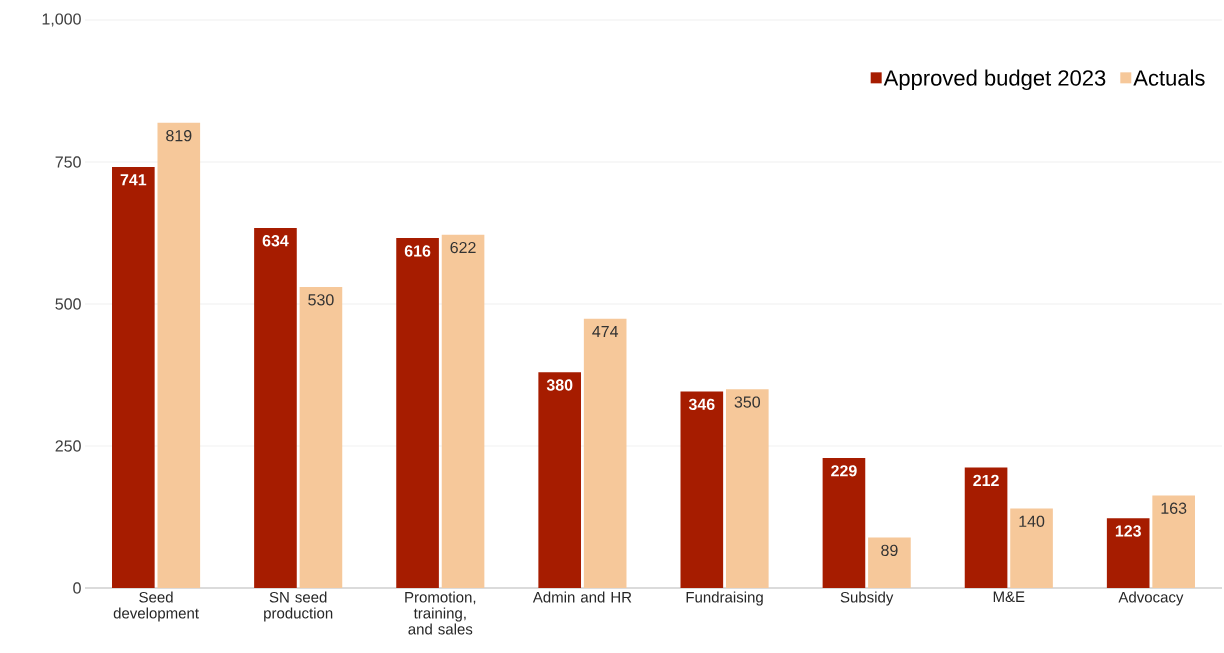 The height and width of the screenshot is (653, 1224). Describe the element at coordinates (986, 480) in the screenshot. I see `data-label: 212` at that location.